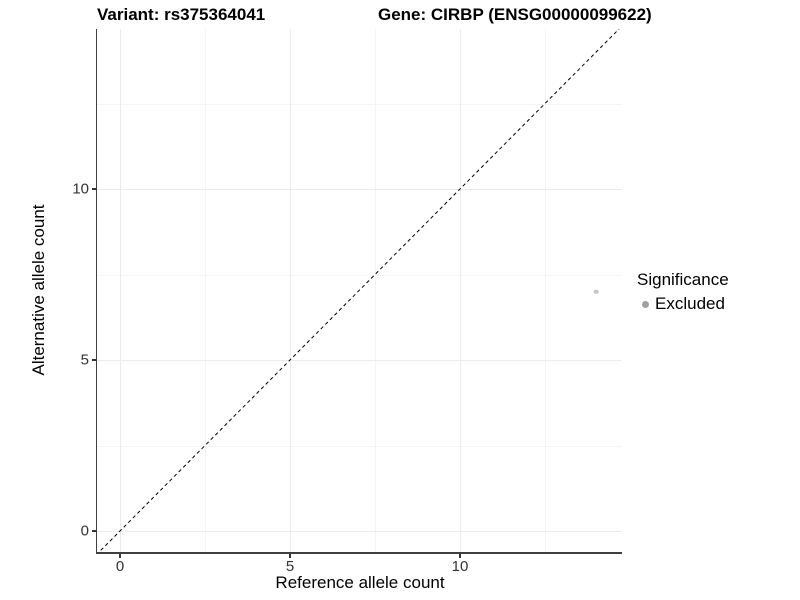 The width and height of the screenshot is (800, 600). I want to click on y-axis-tick-label: 0, so click(84, 531).